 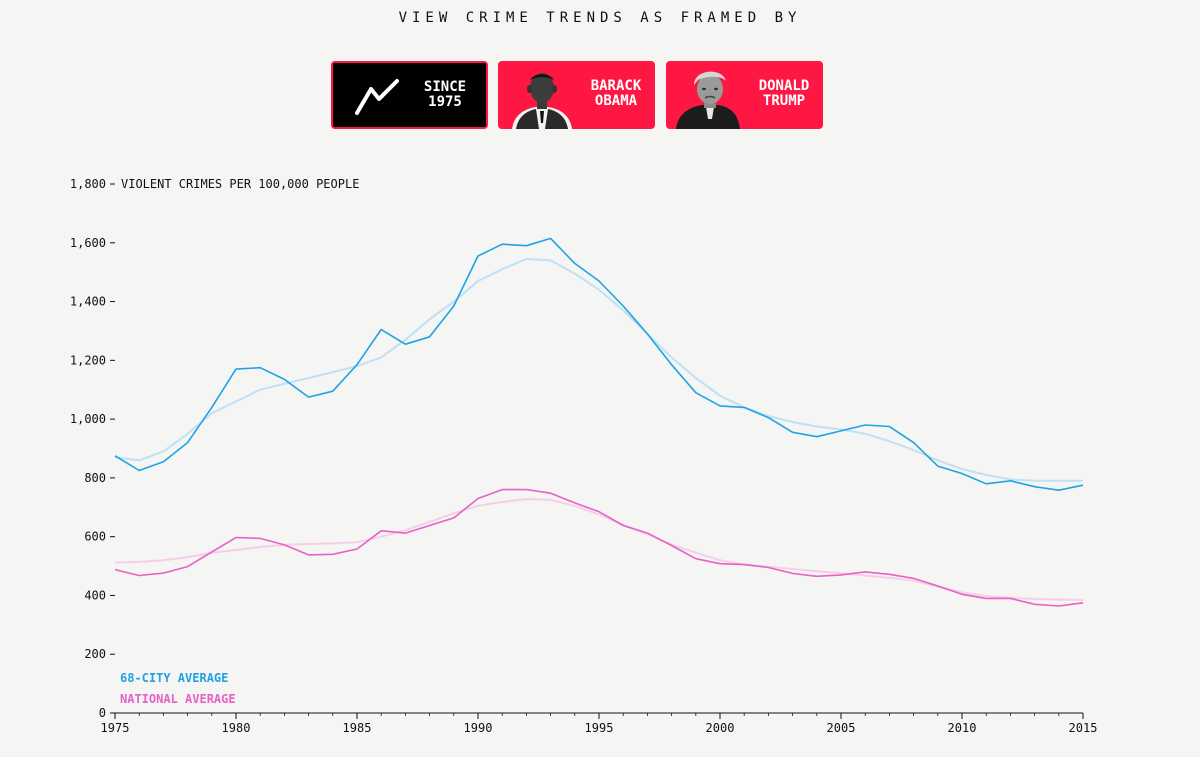 What do you see at coordinates (478, 728) in the screenshot?
I see `x-tick-label: 1990` at bounding box center [478, 728].